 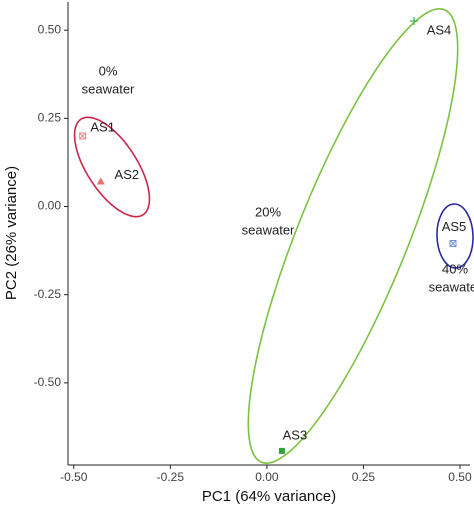 I want to click on point-label: AS1, so click(x=102, y=126).